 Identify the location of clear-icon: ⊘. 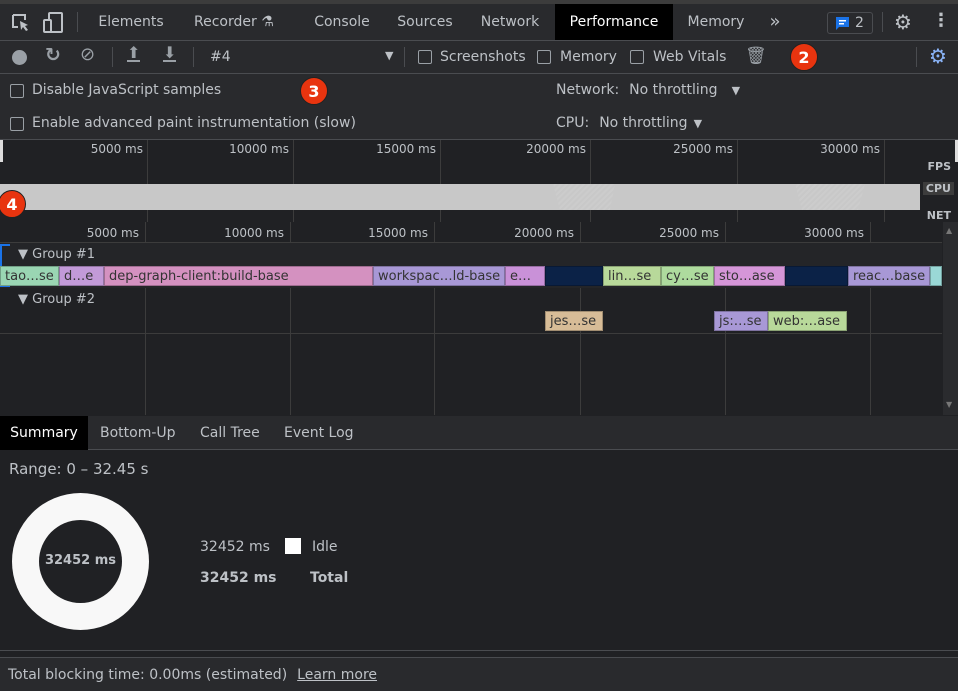
(88, 54).